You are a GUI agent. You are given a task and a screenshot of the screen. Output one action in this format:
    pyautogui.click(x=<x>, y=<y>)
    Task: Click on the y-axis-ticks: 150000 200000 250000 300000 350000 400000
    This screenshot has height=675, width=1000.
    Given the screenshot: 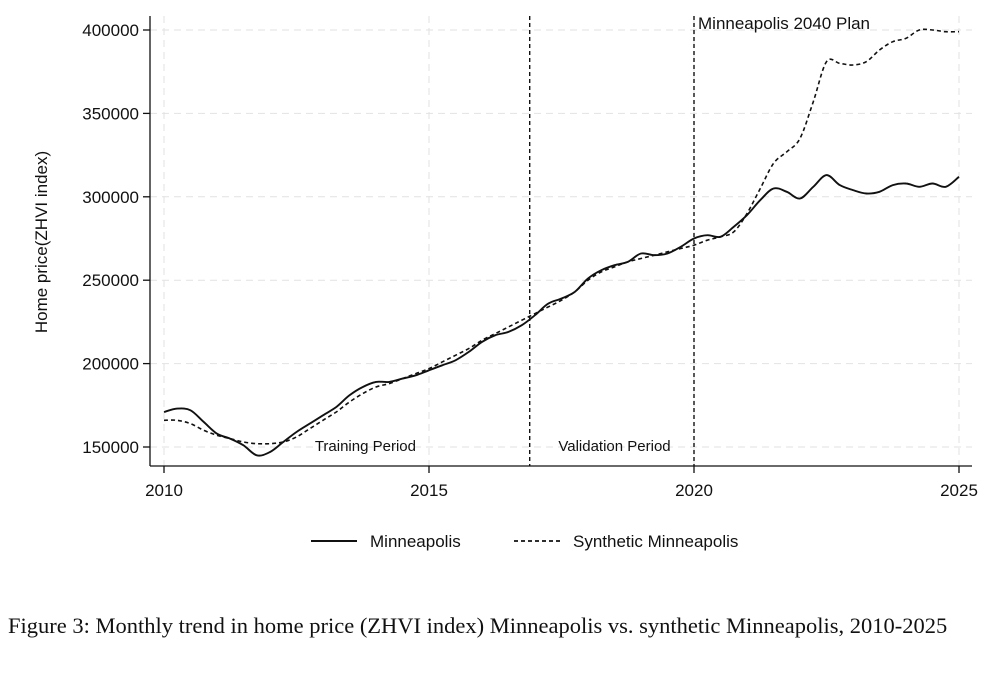 What is the action you would take?
    pyautogui.click(x=116, y=239)
    